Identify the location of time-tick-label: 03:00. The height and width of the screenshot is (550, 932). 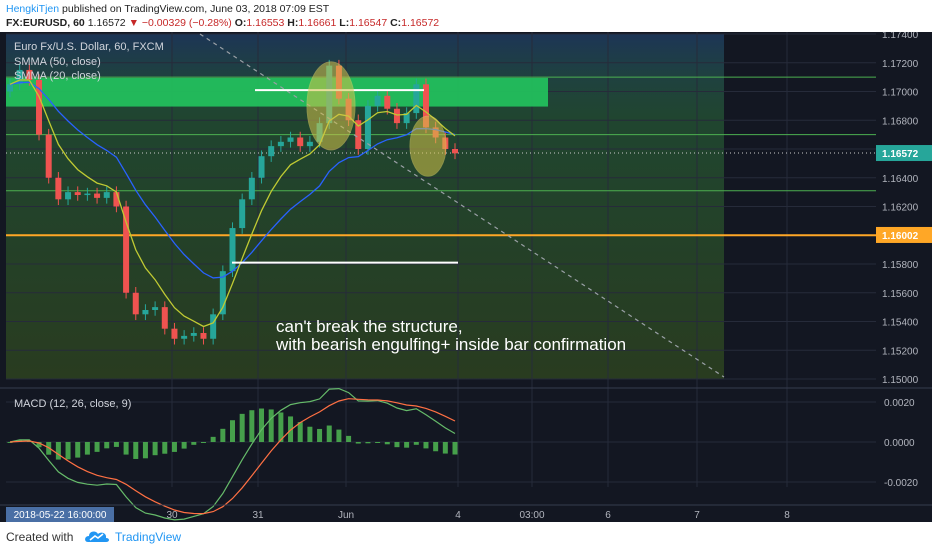
(531, 515).